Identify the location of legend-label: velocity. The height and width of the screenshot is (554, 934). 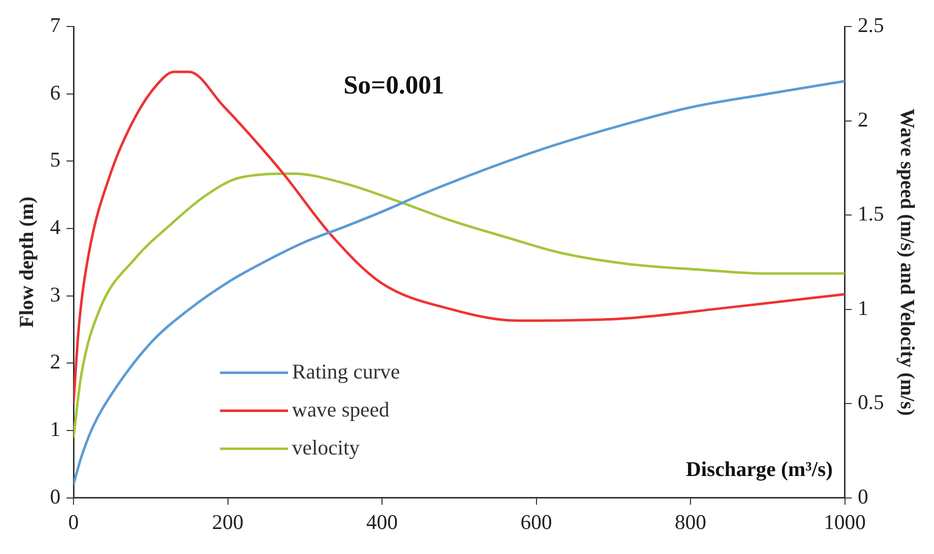
(326, 447).